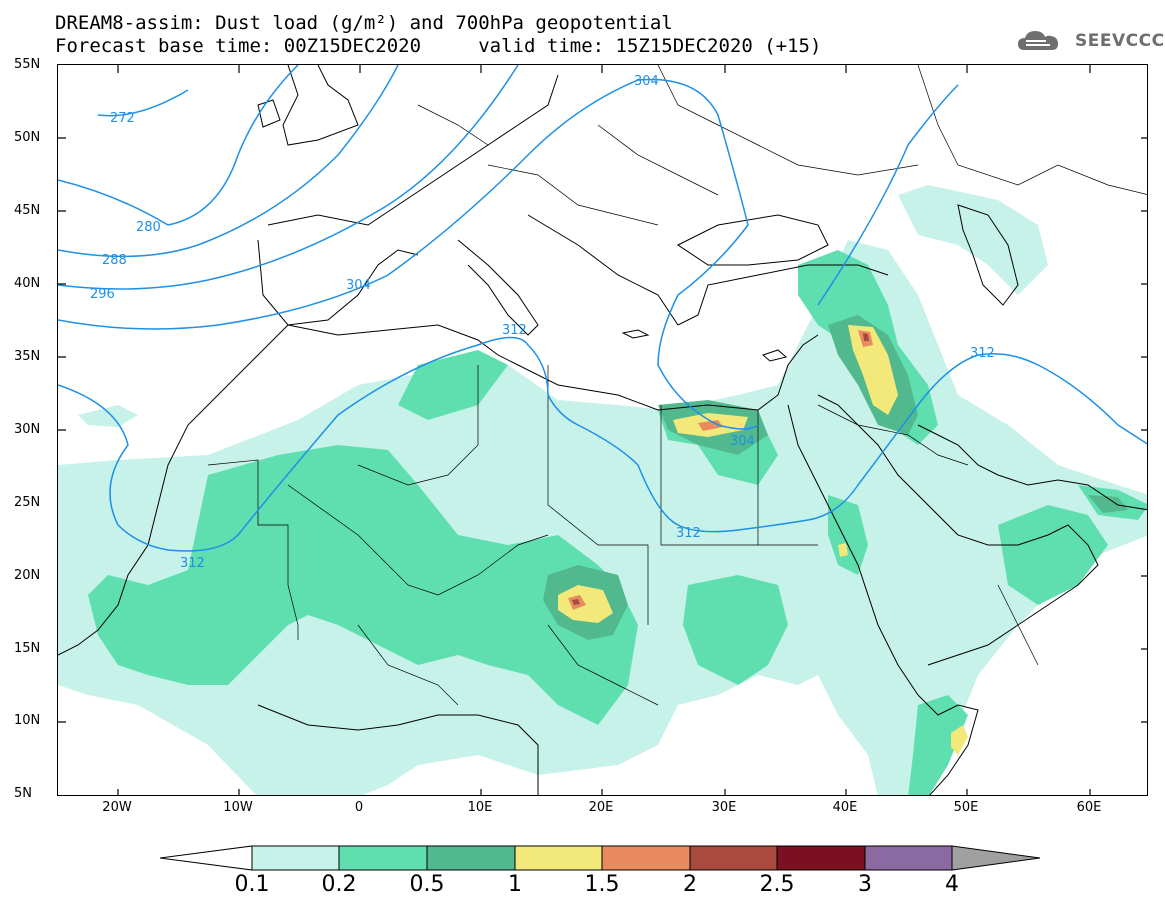  I want to click on contour-label-312-north: 312, so click(514, 330).